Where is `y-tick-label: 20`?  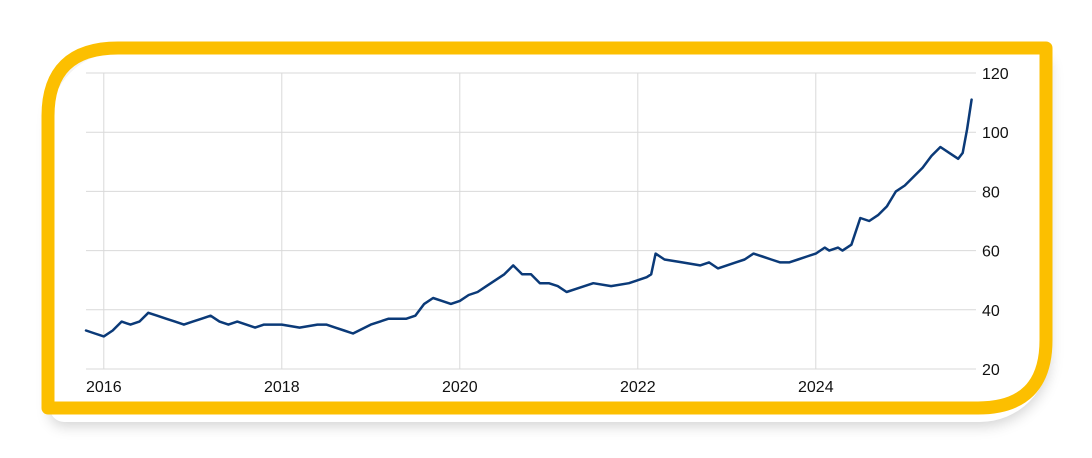
y-tick-label: 20 is located at coordinates (991, 370).